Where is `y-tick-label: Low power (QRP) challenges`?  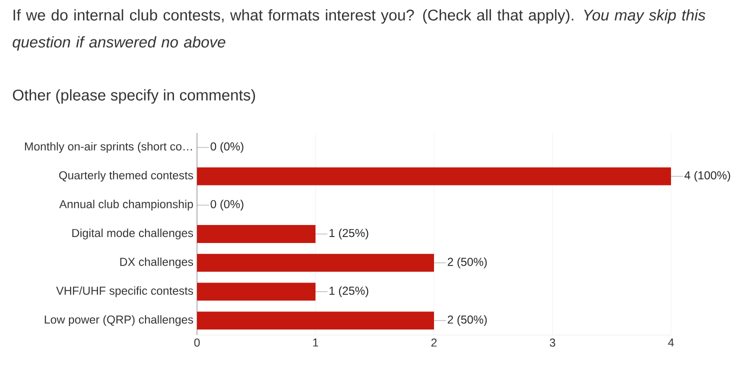
y-tick-label: Low power (QRP) challenges is located at coordinates (119, 320).